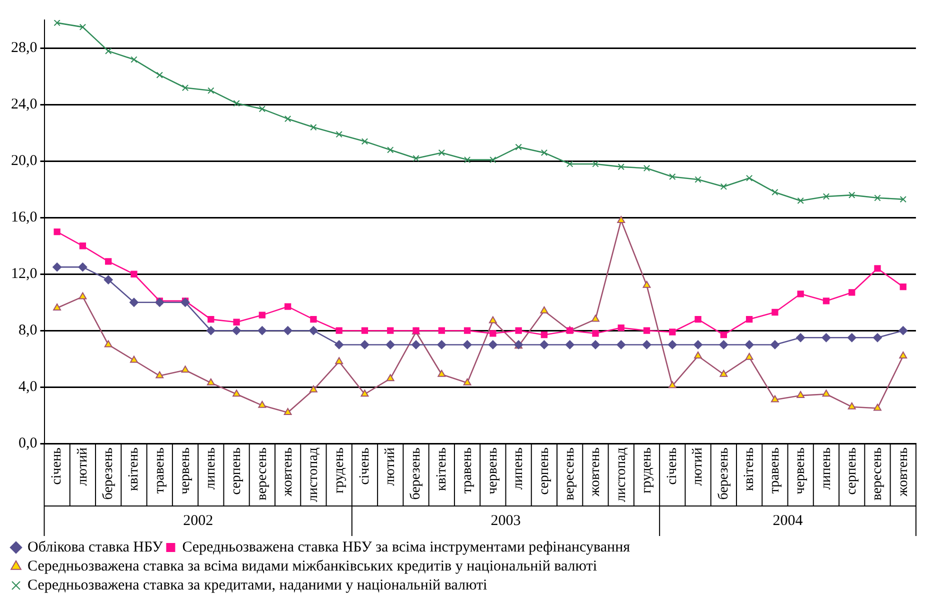  Describe the element at coordinates (24, 104) in the screenshot. I see `y-tick-label: 24,0` at that location.